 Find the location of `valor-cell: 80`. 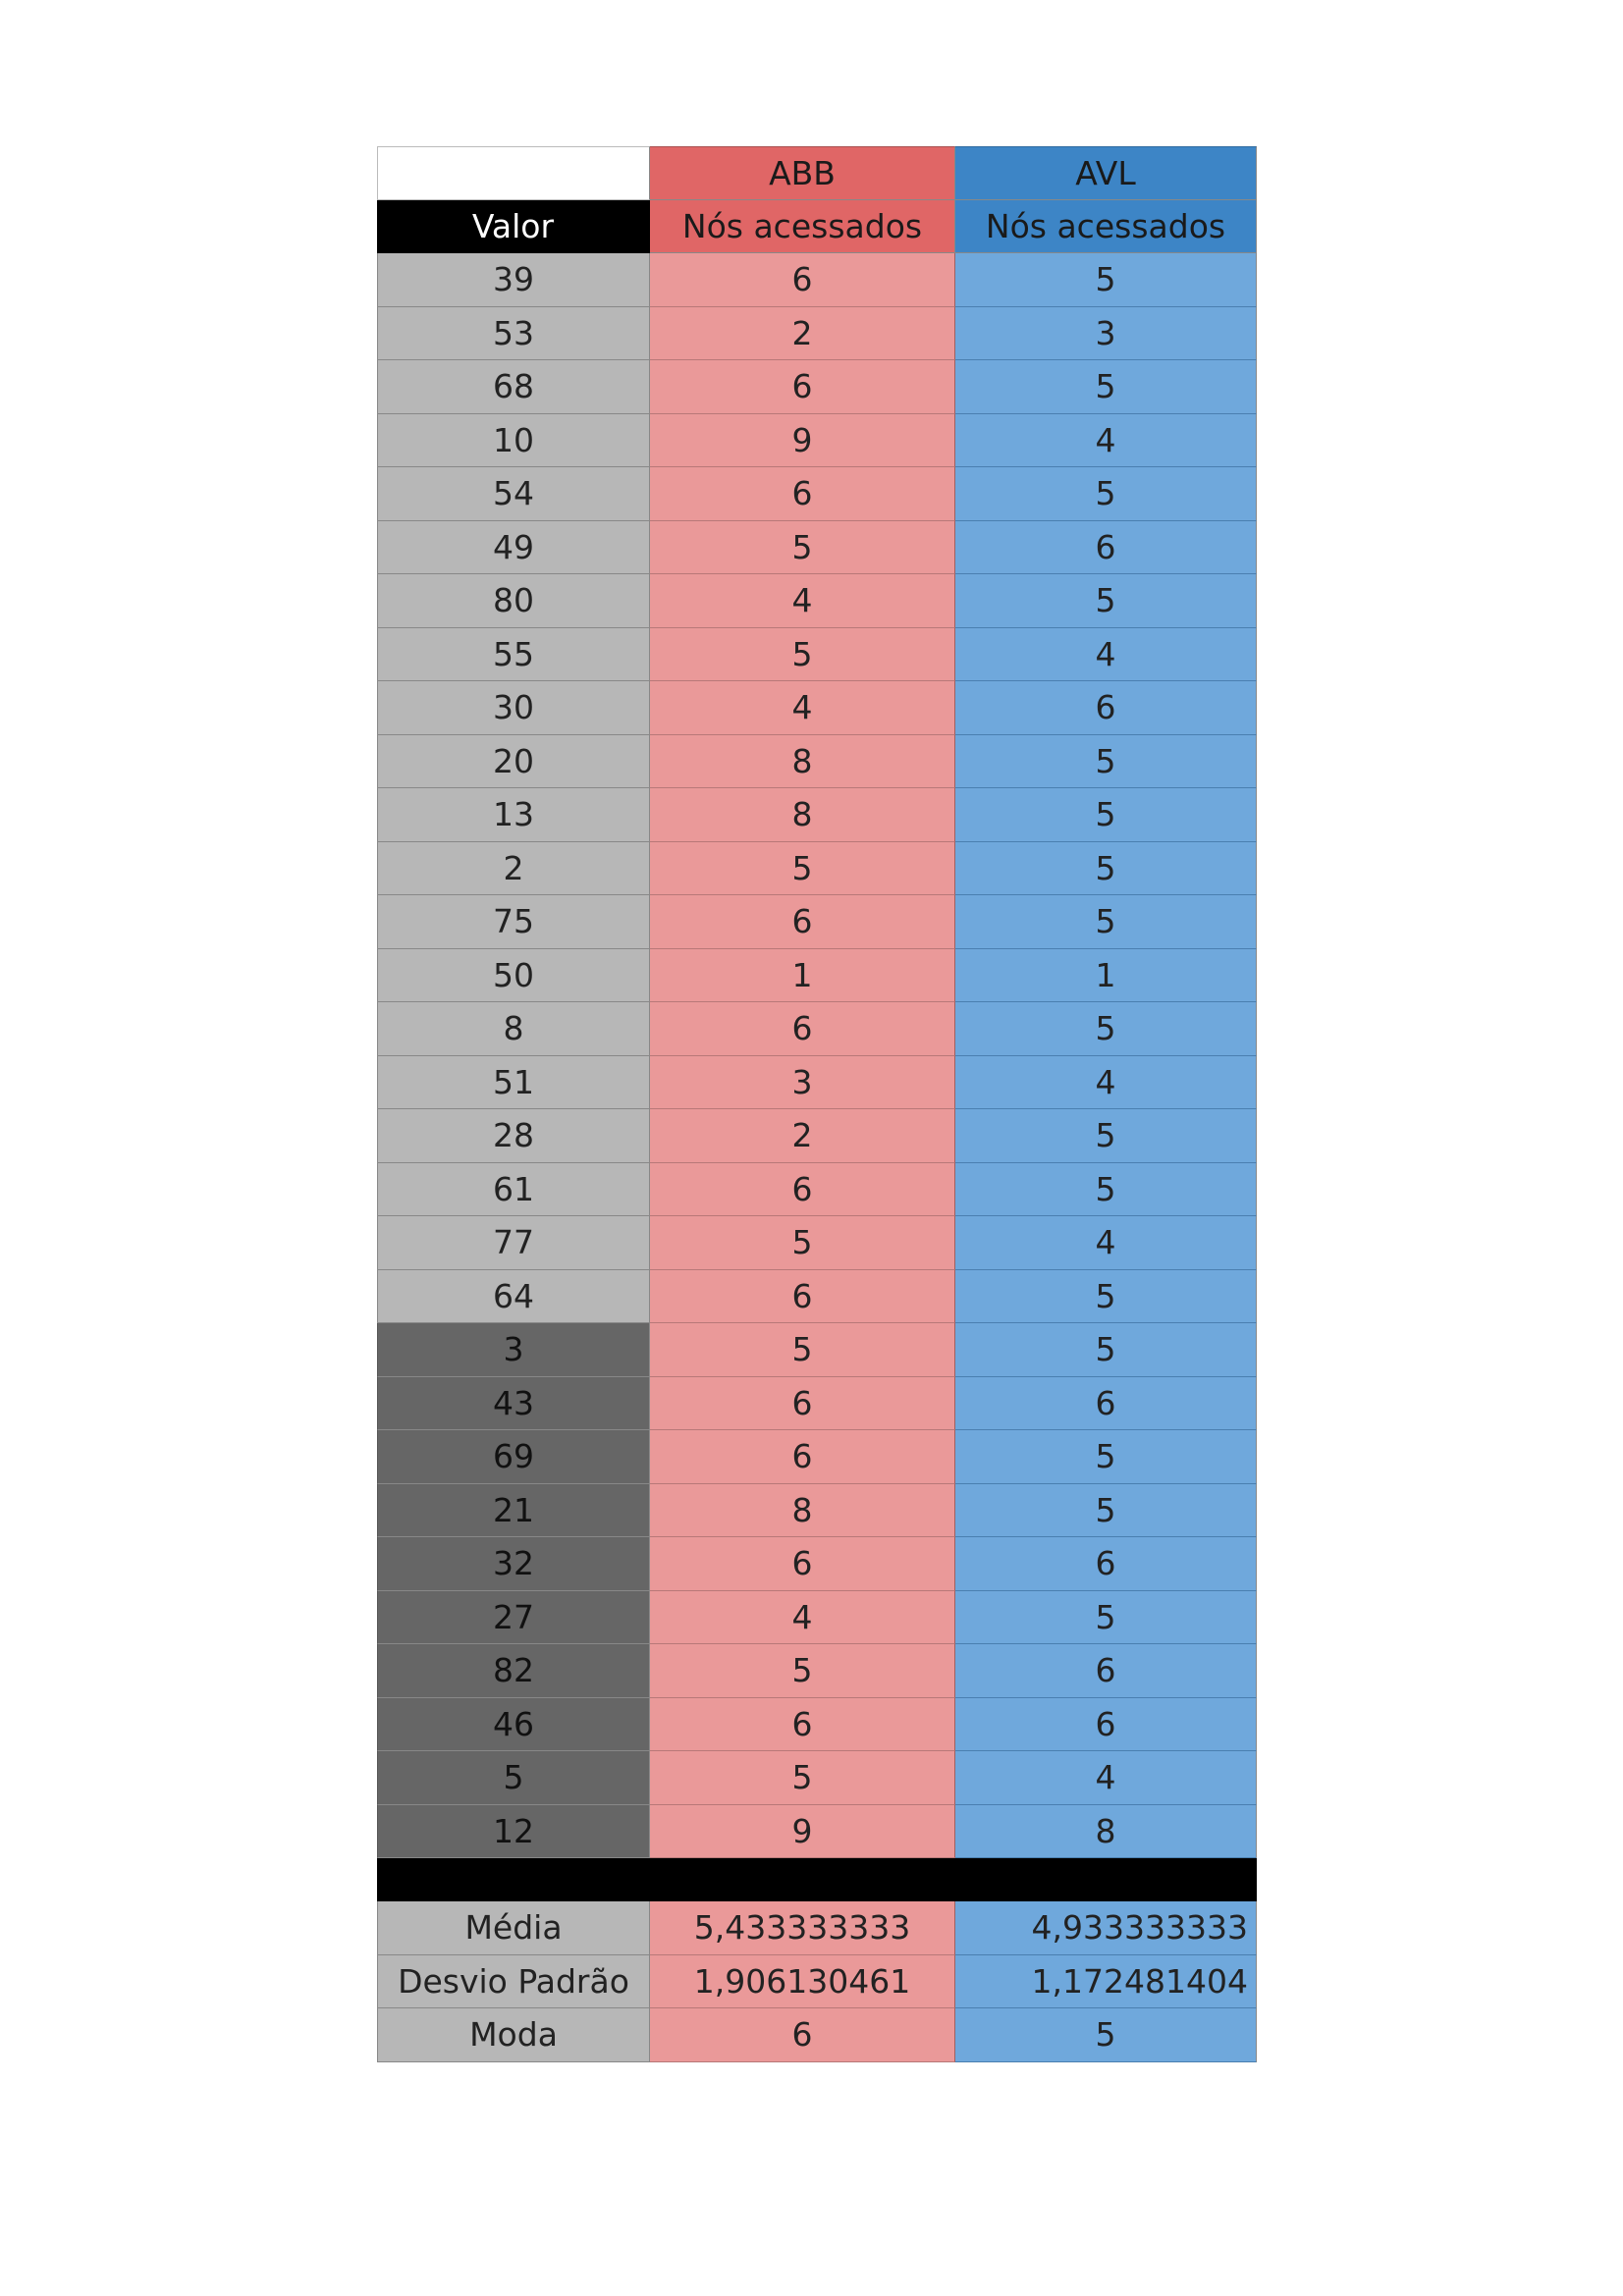

valor-cell: 80 is located at coordinates (514, 601).